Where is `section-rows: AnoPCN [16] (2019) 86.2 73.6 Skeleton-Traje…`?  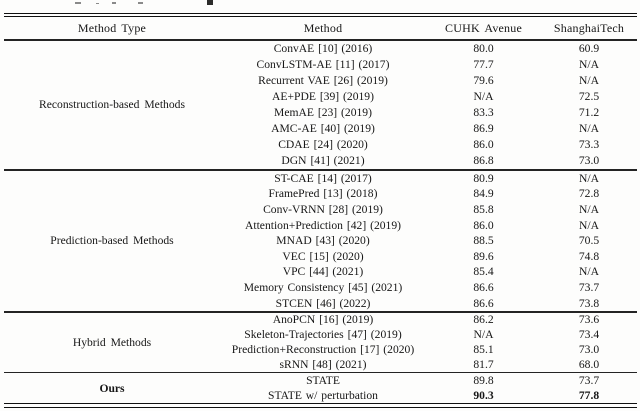 section-rows: AnoPCN [16] (2019) 86.2 73.6 Skeleton-Traje… is located at coordinates (428, 342).